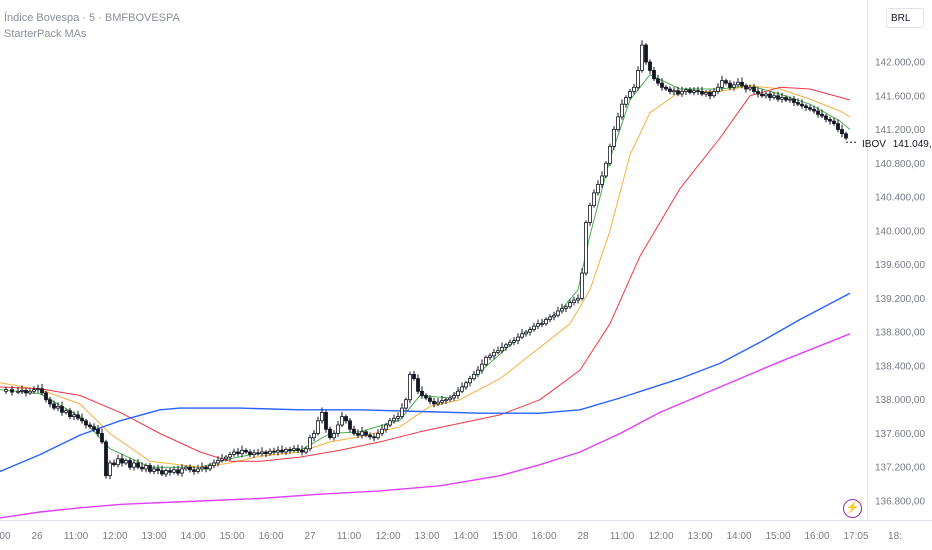  What do you see at coordinates (895, 536) in the screenshot?
I see `x-tick-label: 18:` at bounding box center [895, 536].